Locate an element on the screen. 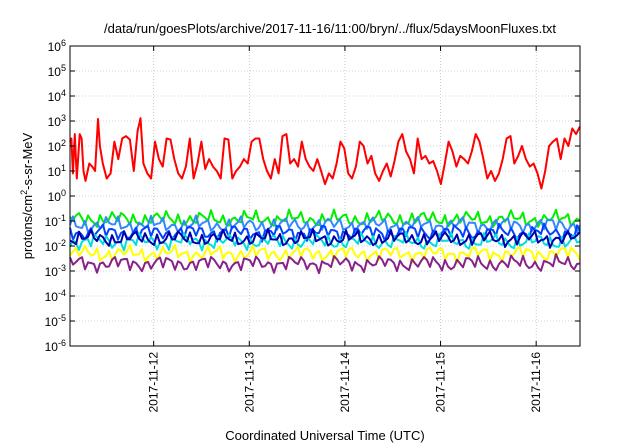  y-axis-label: protons/cm2-s-sr-MeV is located at coordinates (27, 195).